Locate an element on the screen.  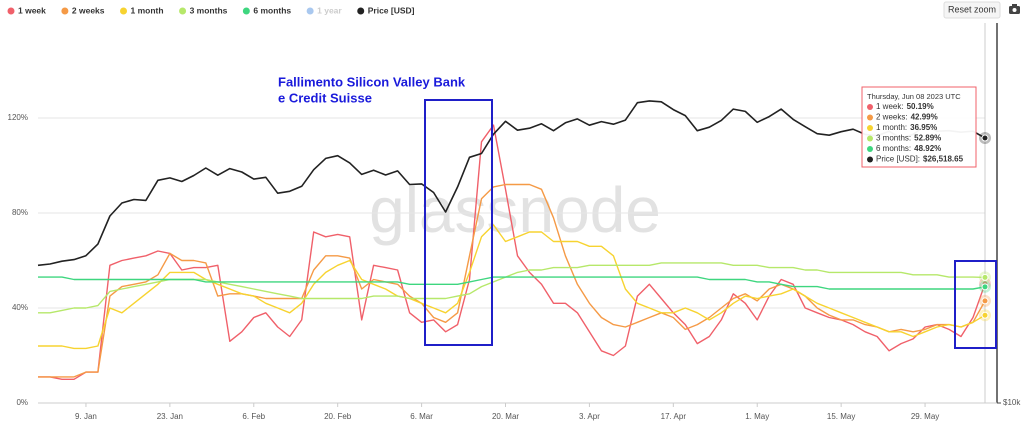
x-tick-label: 15. May is located at coordinates (841, 416).